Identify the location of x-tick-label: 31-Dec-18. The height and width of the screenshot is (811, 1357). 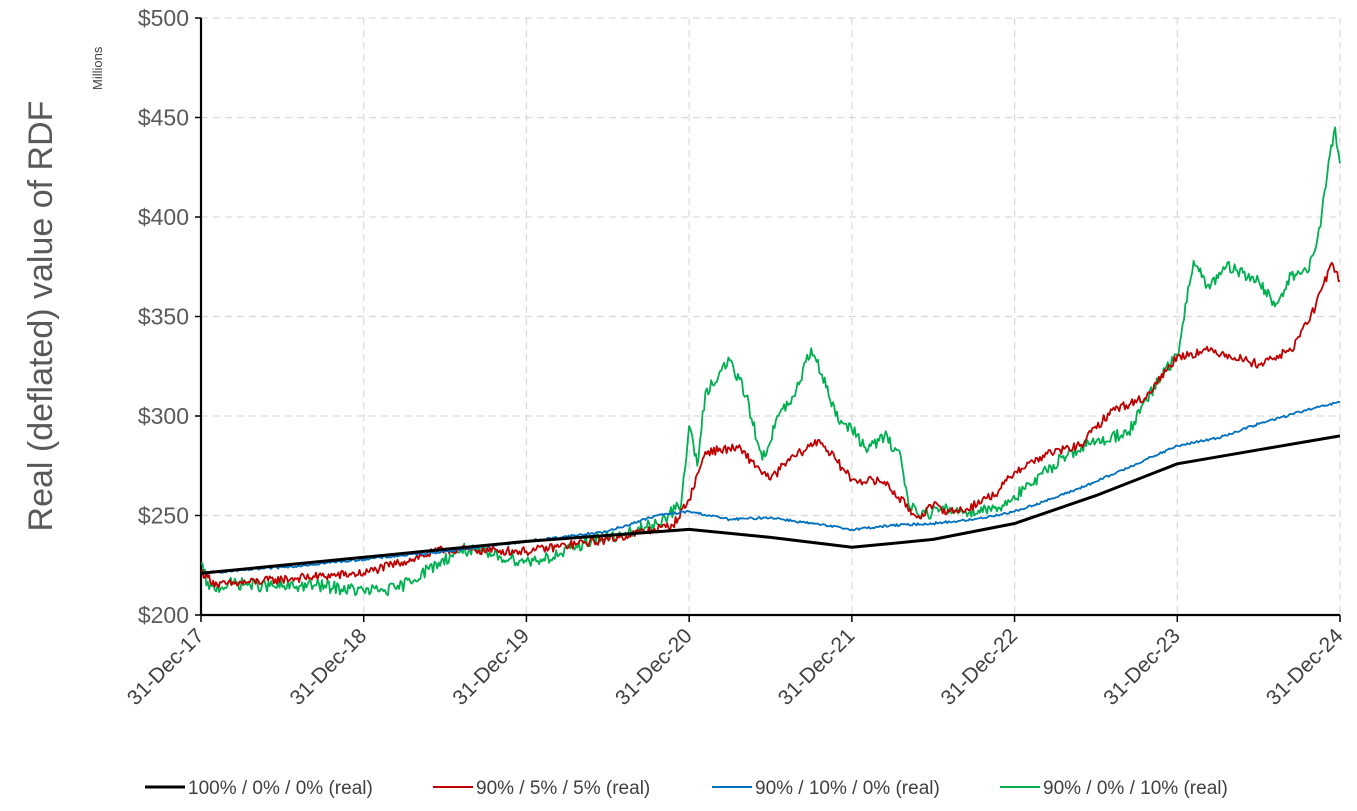
(329, 667).